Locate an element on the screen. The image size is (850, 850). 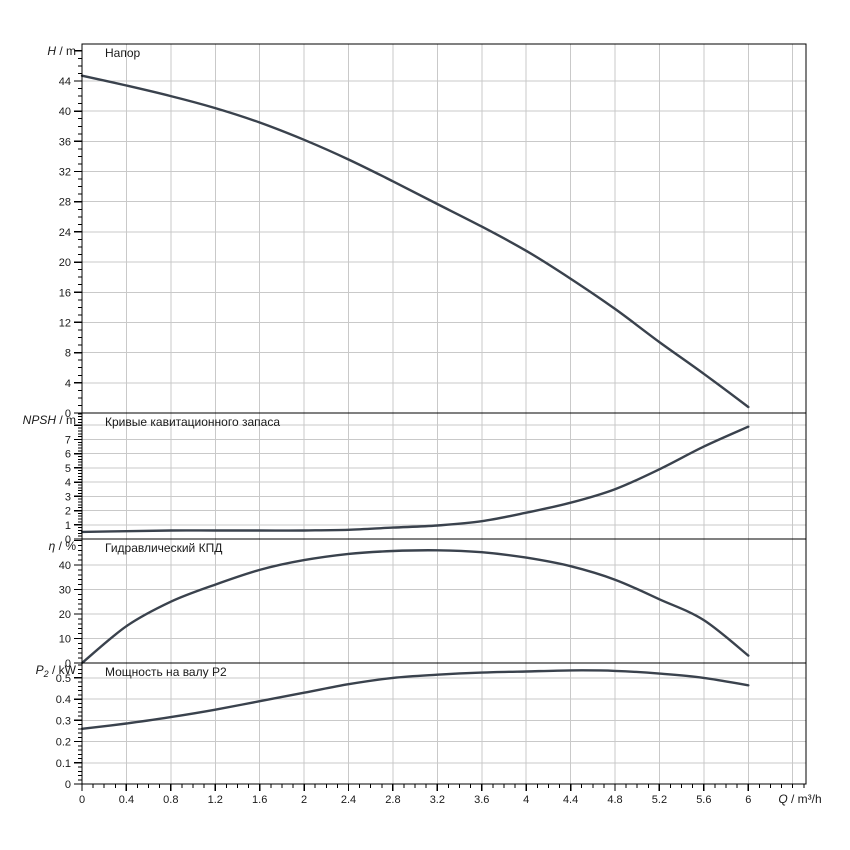
curve-efficiency is located at coordinates (415, 607).